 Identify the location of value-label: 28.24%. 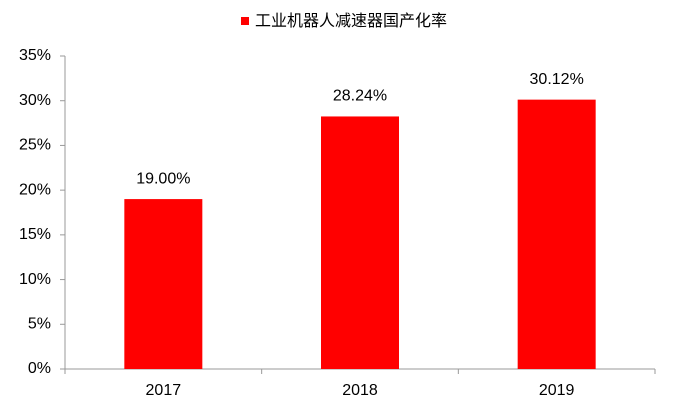
(360, 96).